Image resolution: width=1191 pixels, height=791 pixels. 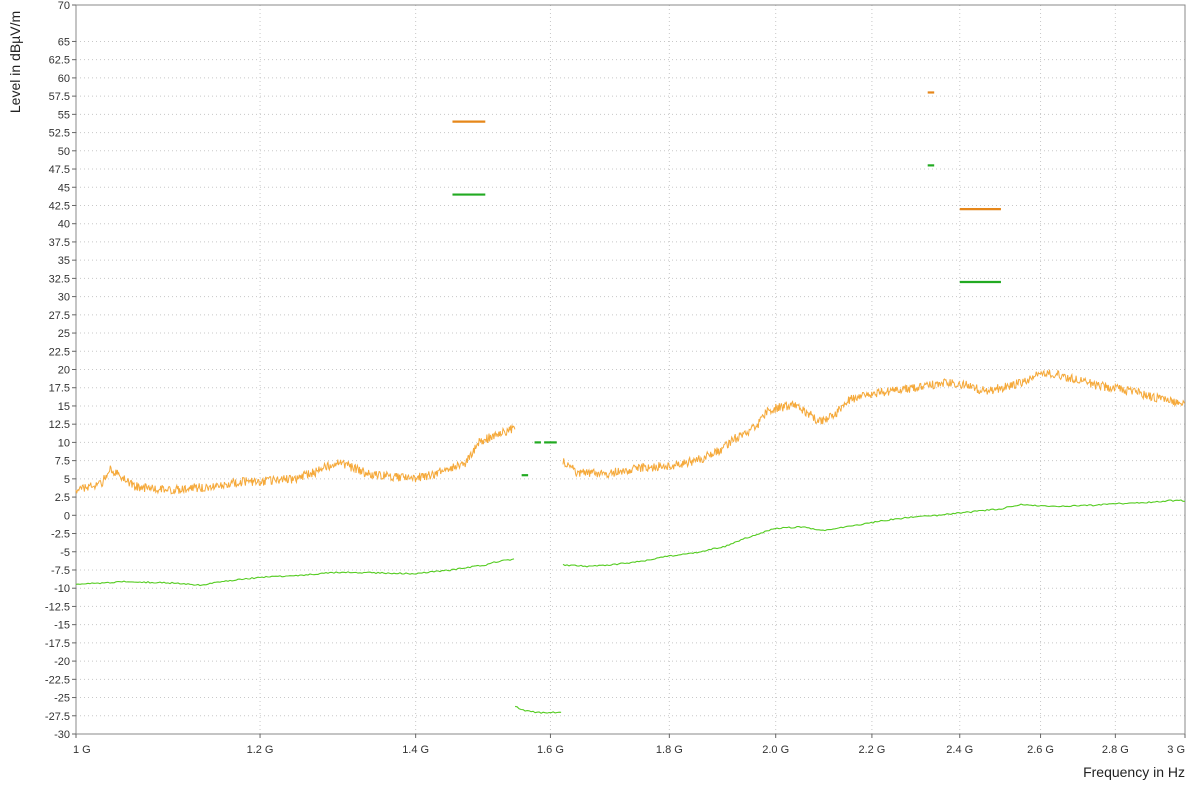 I want to click on x-tick-label: 2.8 G, so click(x=1115, y=750).